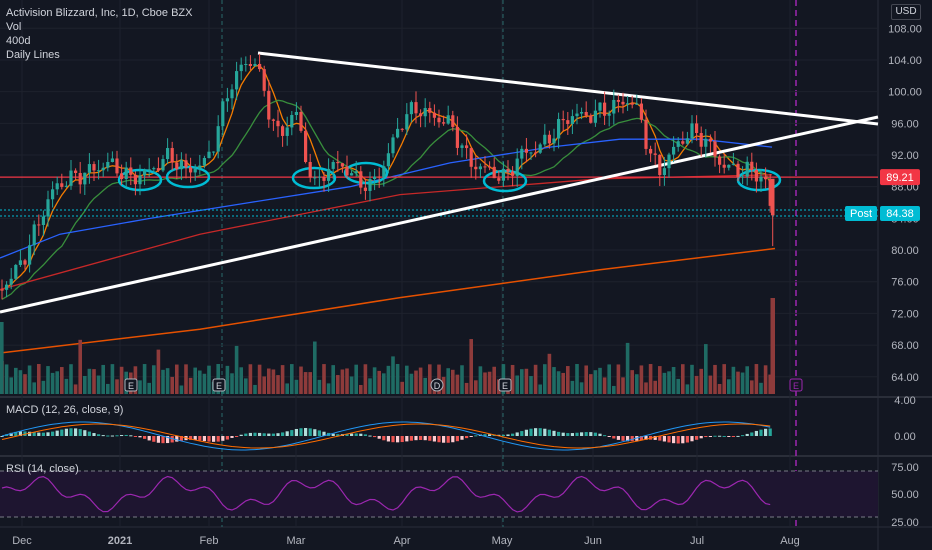 The width and height of the screenshot is (932, 550). I want to click on price-tick-label: 80.00, so click(905, 251).